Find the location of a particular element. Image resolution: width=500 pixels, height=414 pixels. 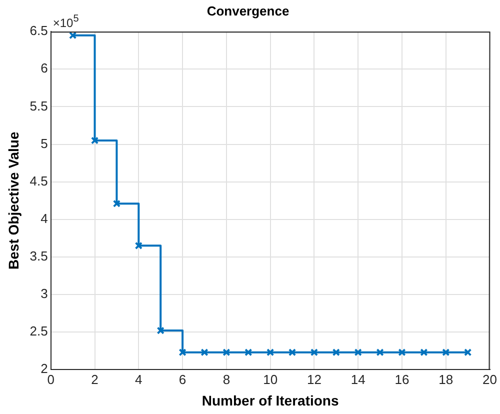

x-tick-label: 16 is located at coordinates (402, 379).